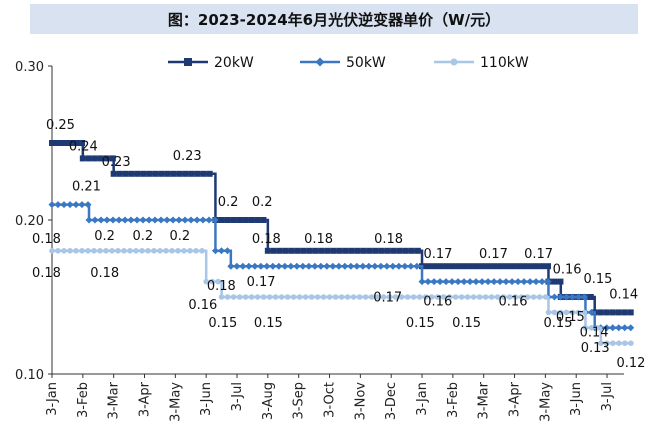  I want to click on data-label: 0.14, so click(594, 332).